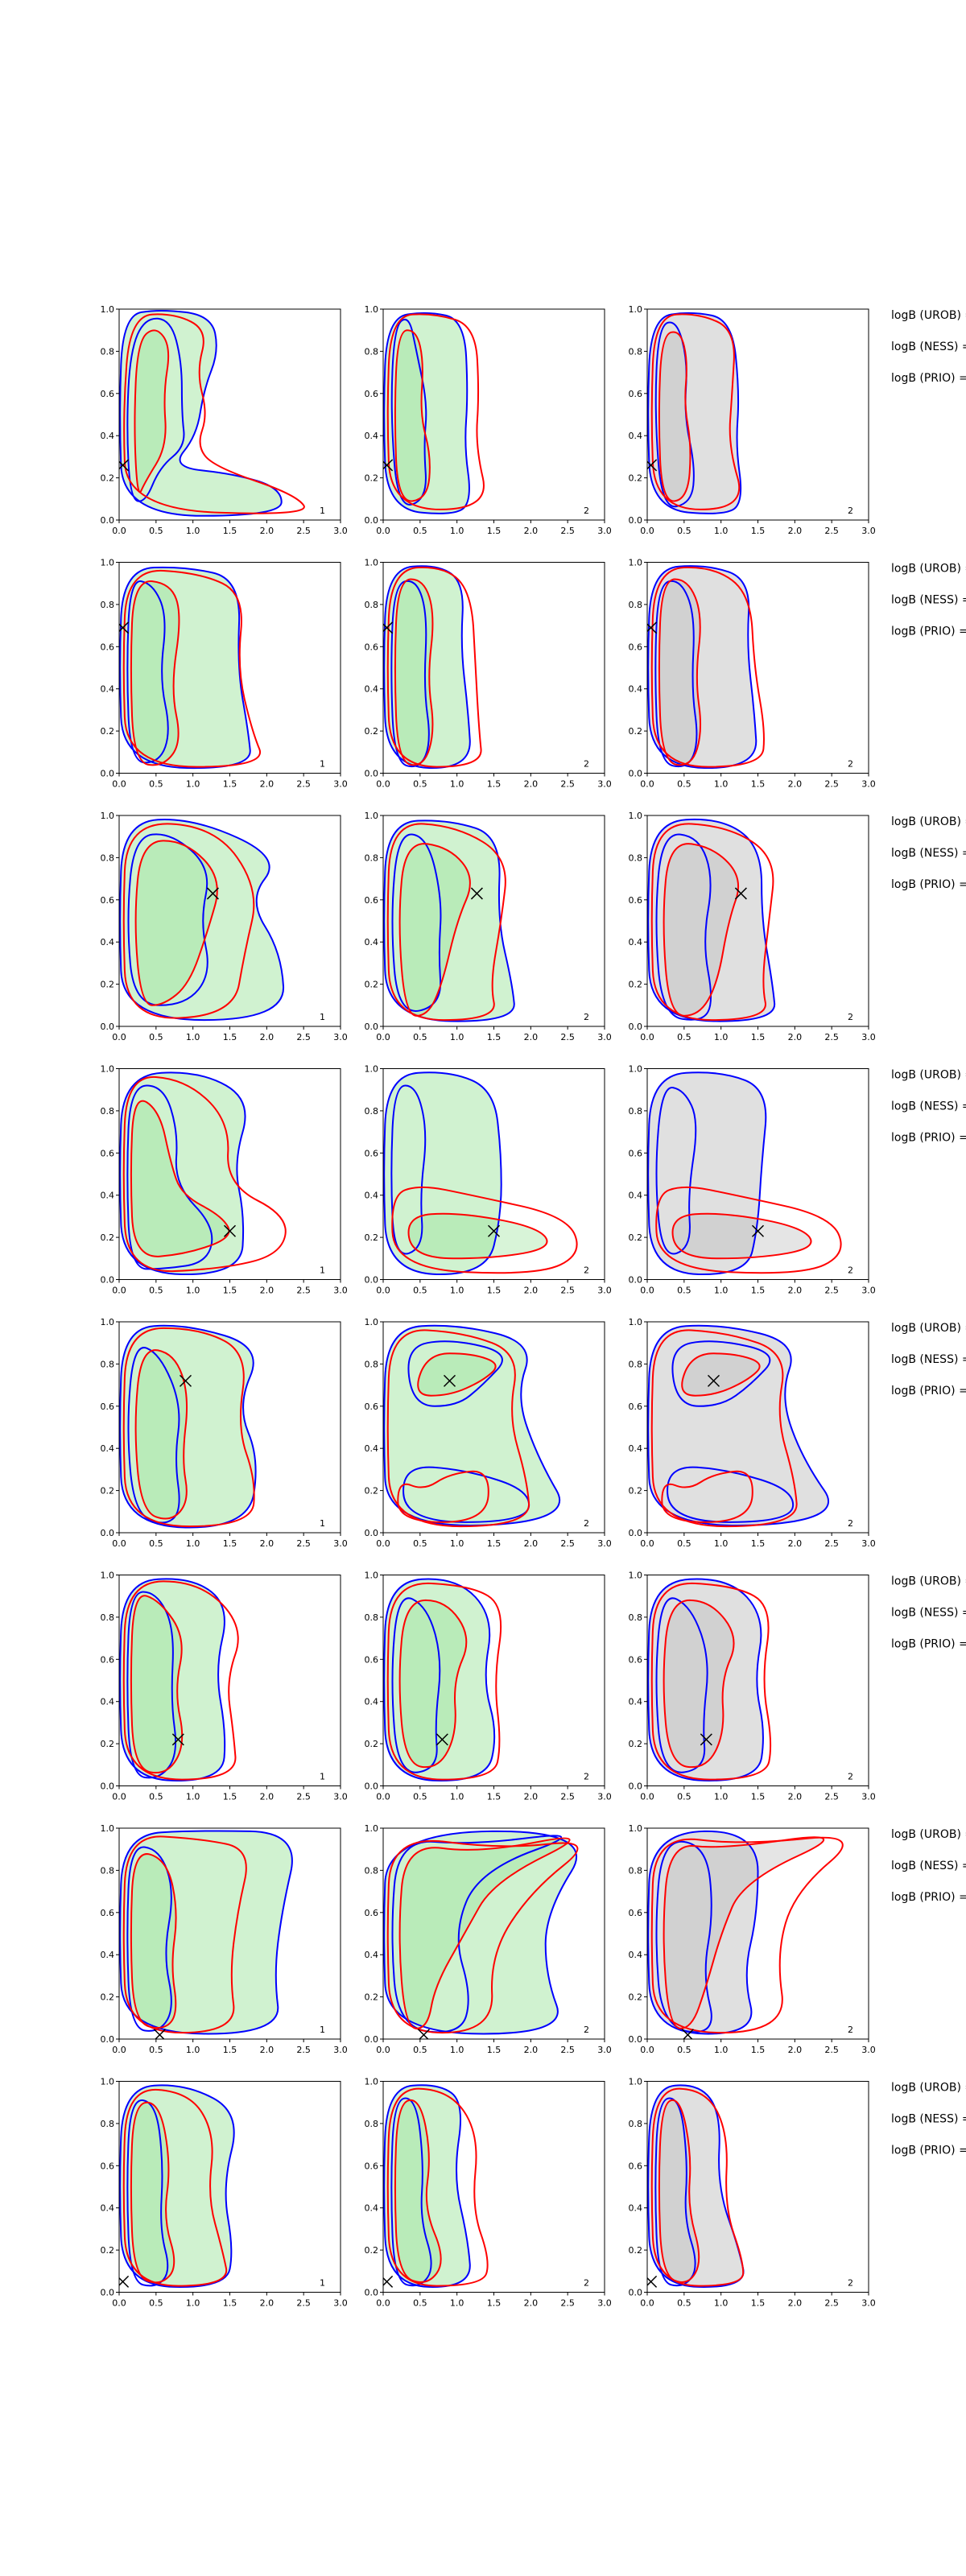 This screenshot has height=2576, width=966. Describe the element at coordinates (224, 1687) in the screenshot. I see `panel-r6-c1: 0.0 0.5 1.0 1.5 2.0 2.5 3.0 0.0 0.2 0.4 0.6 0.8 1.0 1` at that location.